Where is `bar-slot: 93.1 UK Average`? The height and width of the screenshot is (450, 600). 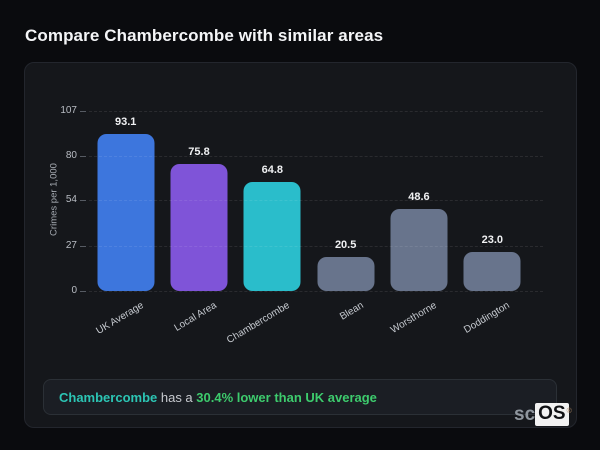 bar-slot: 93.1 UK Average is located at coordinates (125, 224).